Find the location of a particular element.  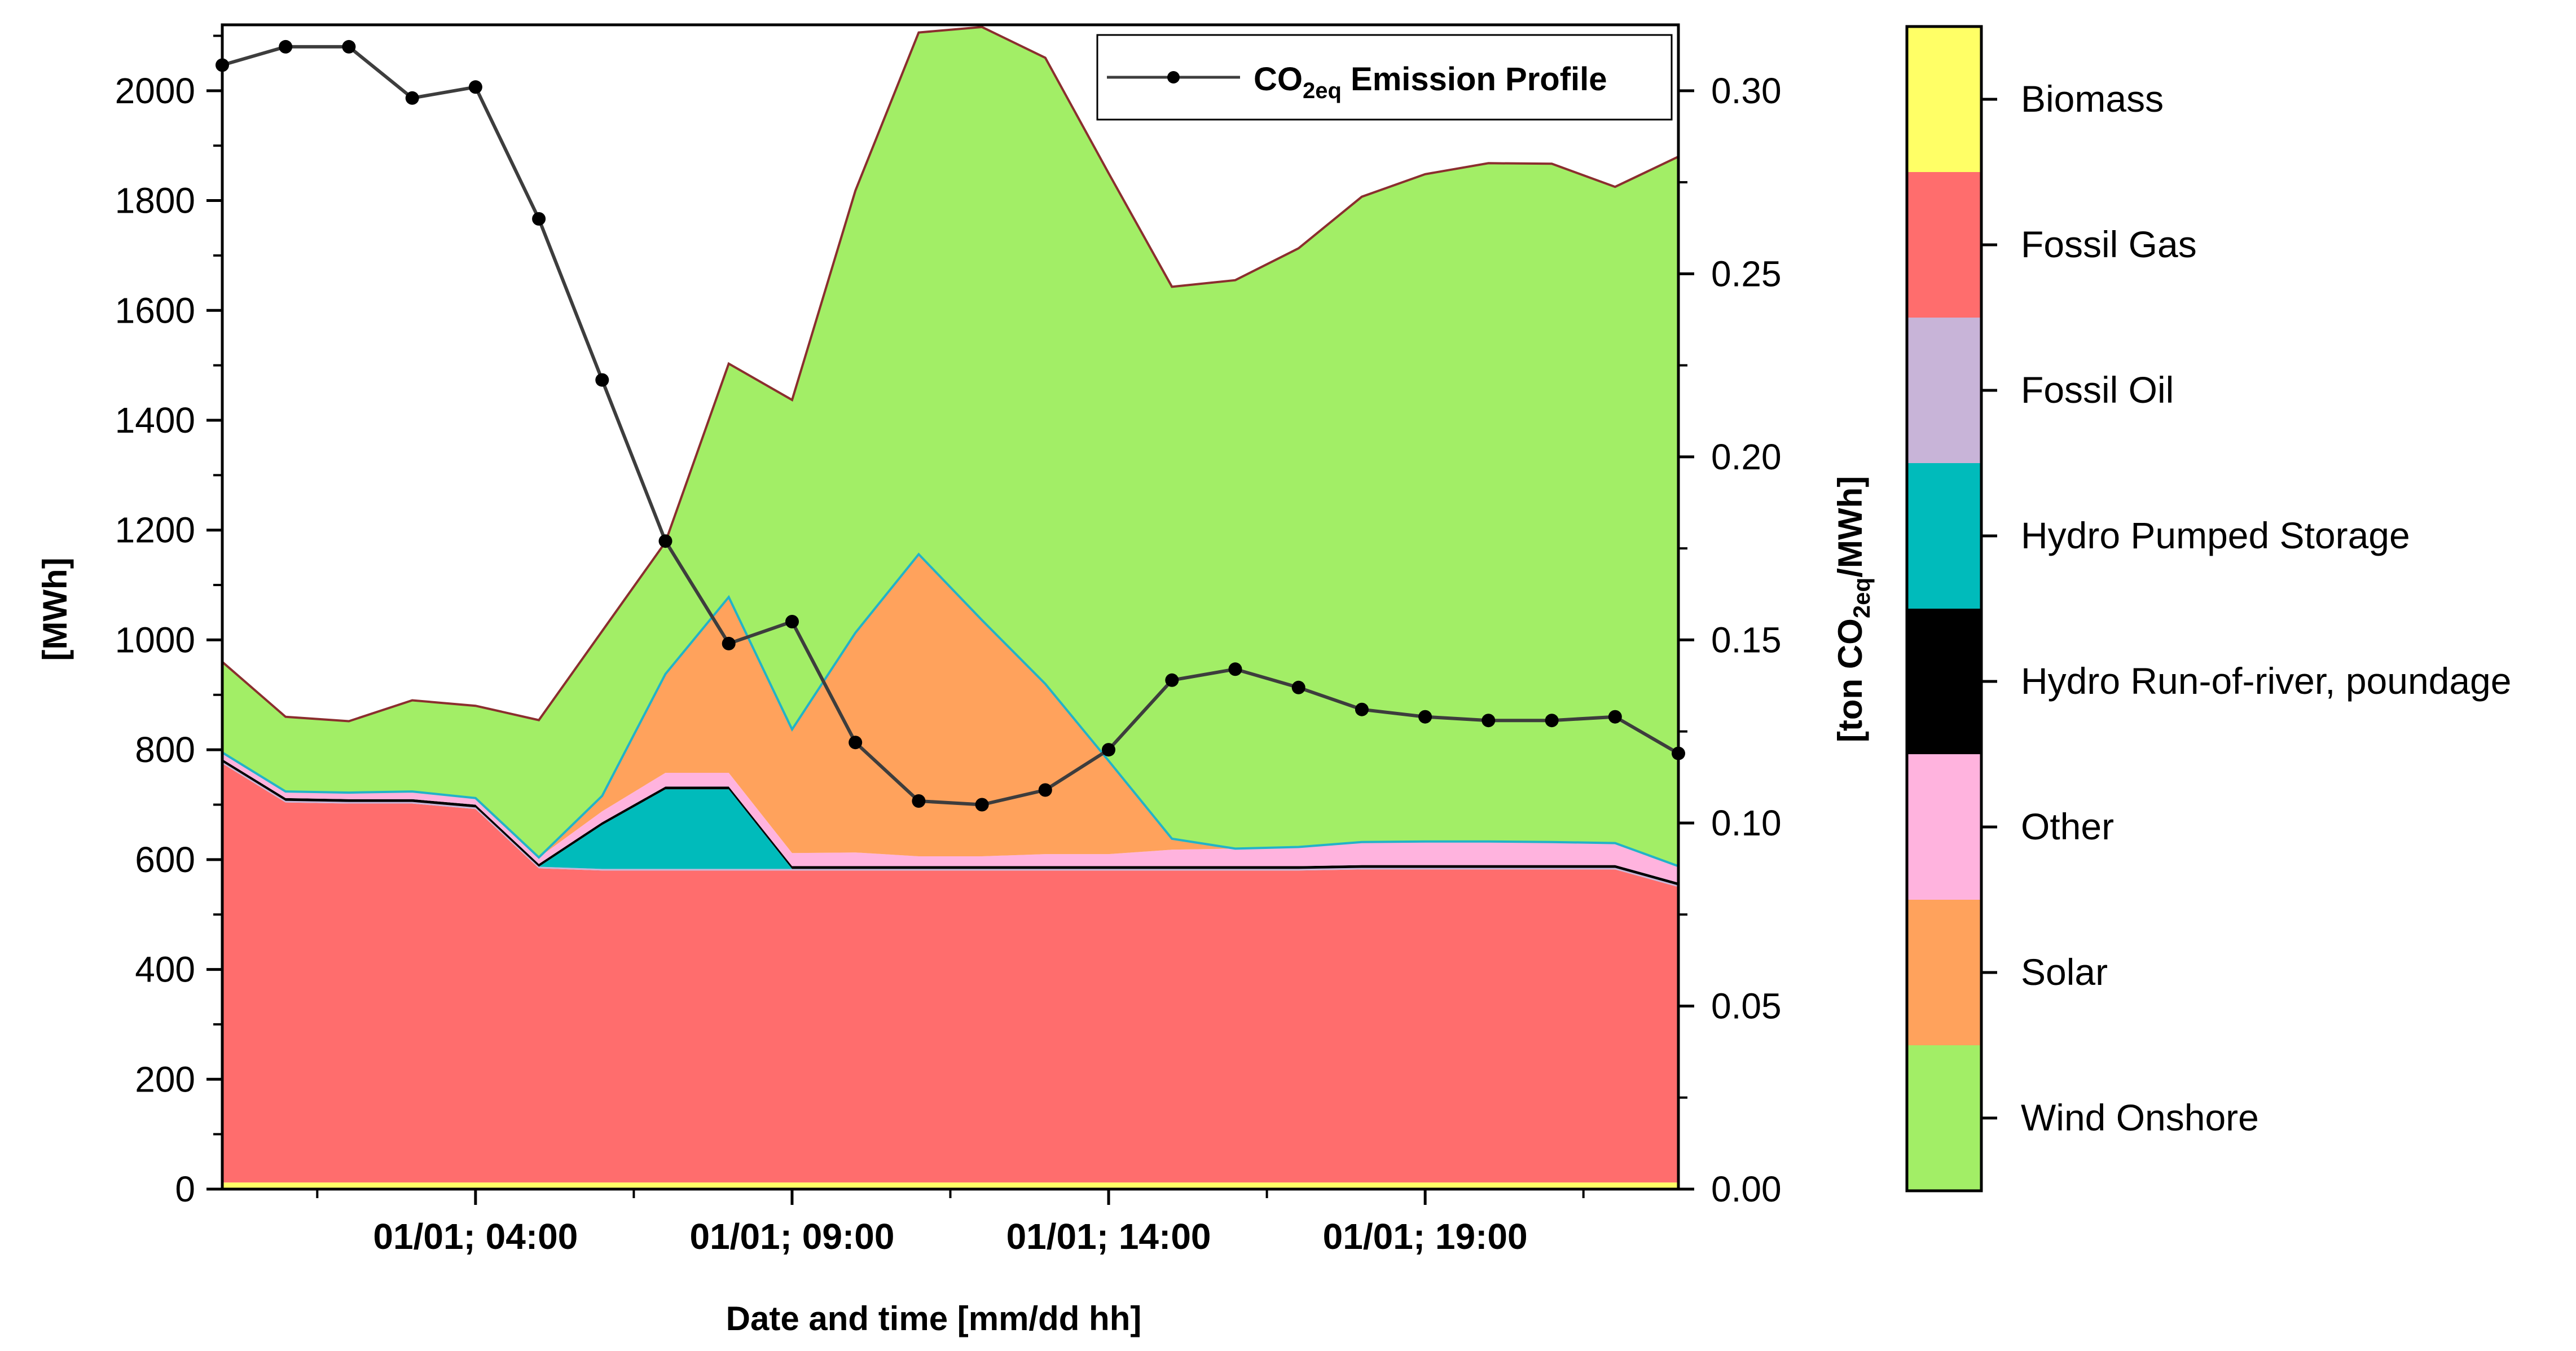

colorbar-label: Biomass is located at coordinates (2093, 99).